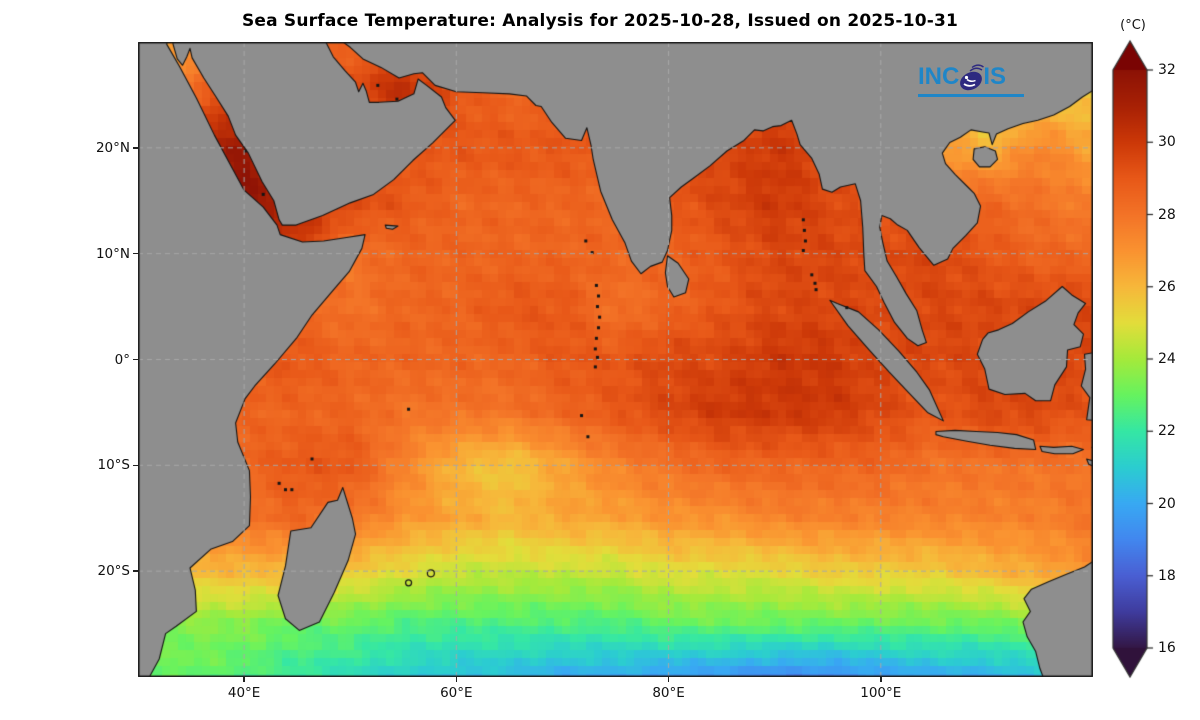  Describe the element at coordinates (456, 693) in the screenshot. I see `lon-tick-label: 60°E` at that location.